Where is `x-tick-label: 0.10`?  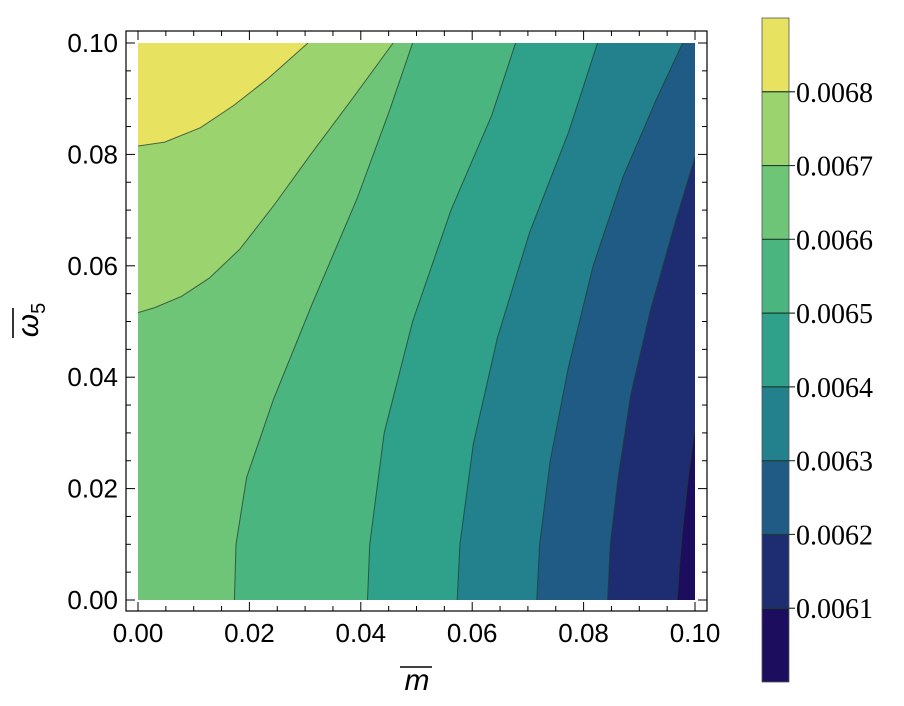
x-tick-label: 0.10 is located at coordinates (695, 633).